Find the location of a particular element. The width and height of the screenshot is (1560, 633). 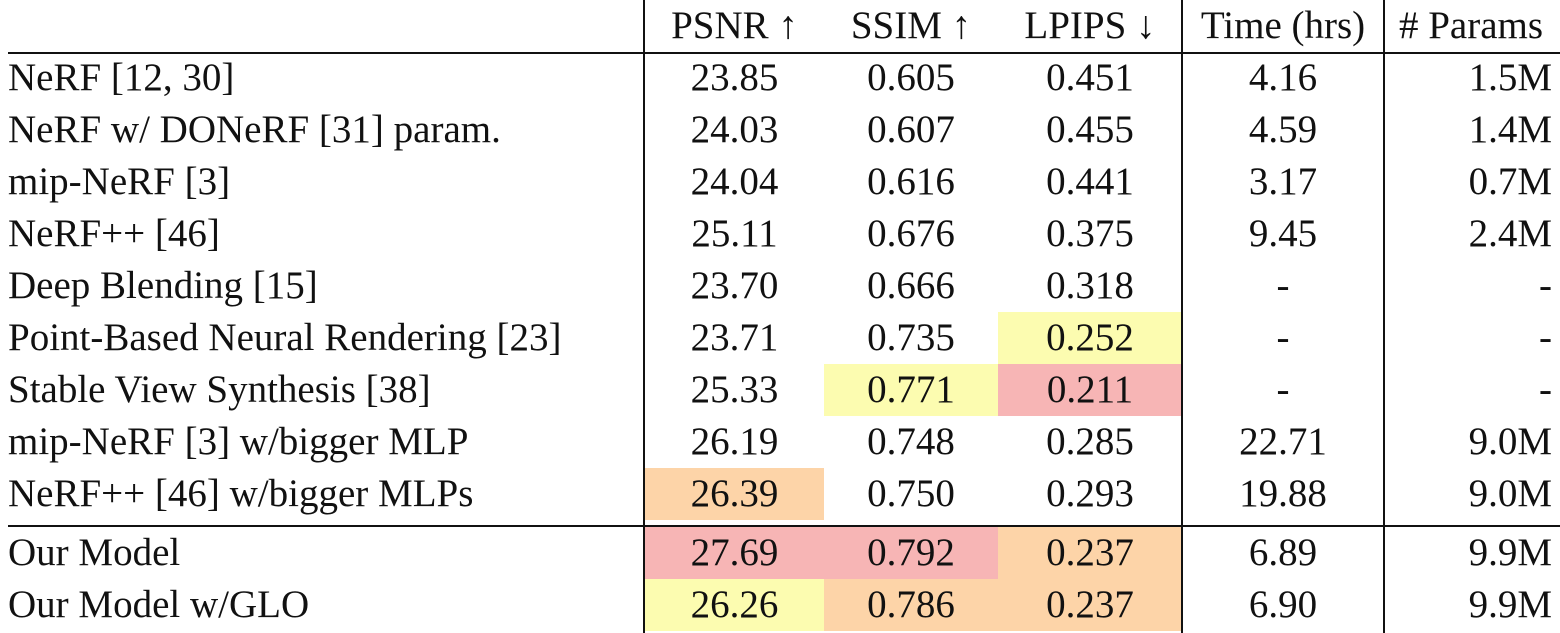

ssim-cell: 0.616 is located at coordinates (911, 181).